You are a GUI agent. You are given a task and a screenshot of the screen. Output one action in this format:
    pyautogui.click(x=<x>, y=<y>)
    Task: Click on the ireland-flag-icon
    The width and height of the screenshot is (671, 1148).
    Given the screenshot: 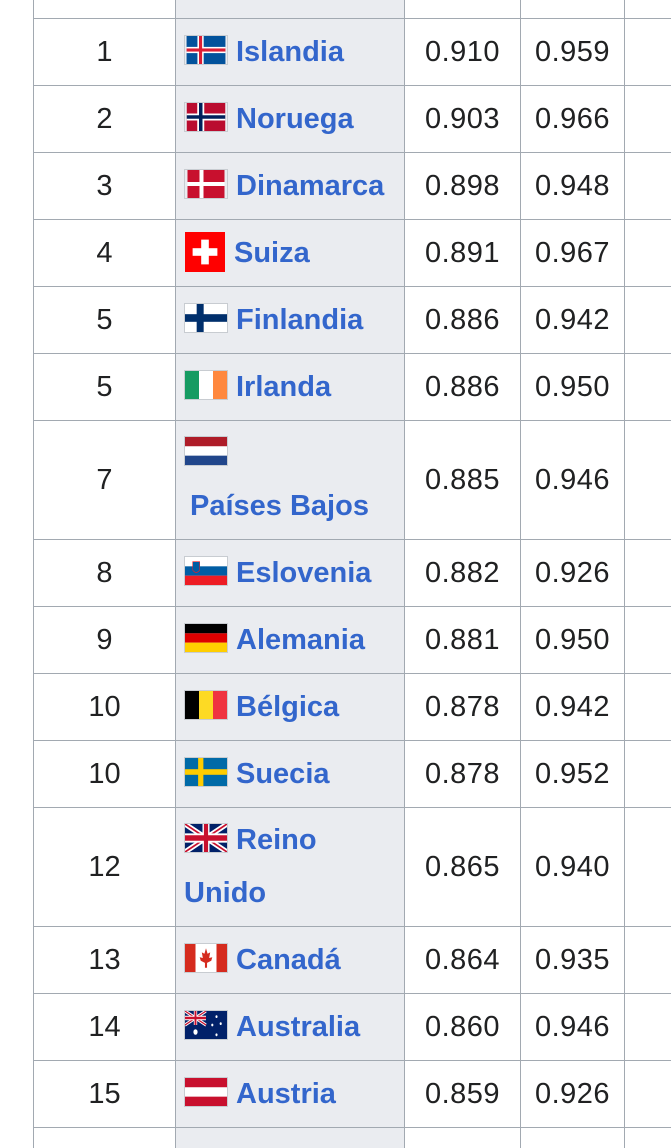 What is the action you would take?
    pyautogui.click(x=206, y=384)
    